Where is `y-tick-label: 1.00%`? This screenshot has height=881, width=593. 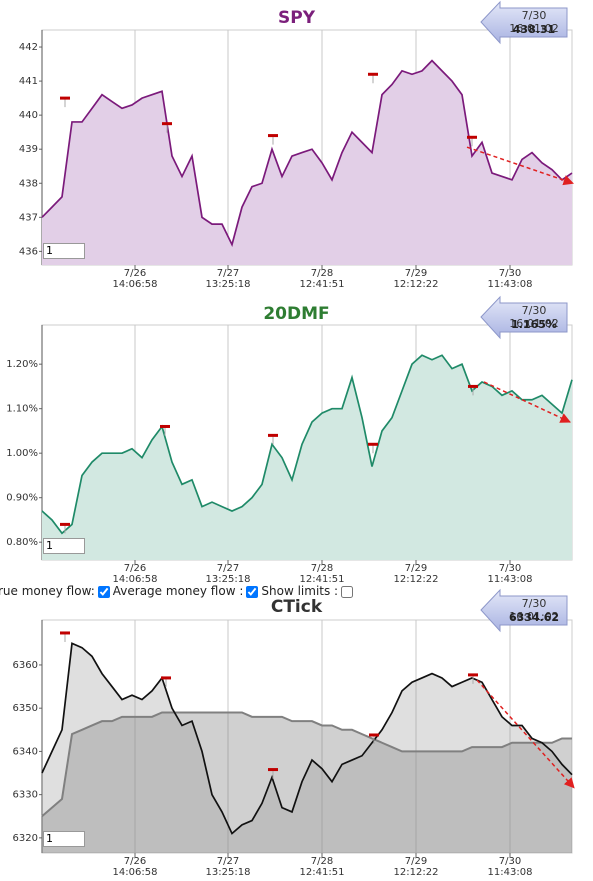 y-tick-label: 1.00% is located at coordinates (22, 453).